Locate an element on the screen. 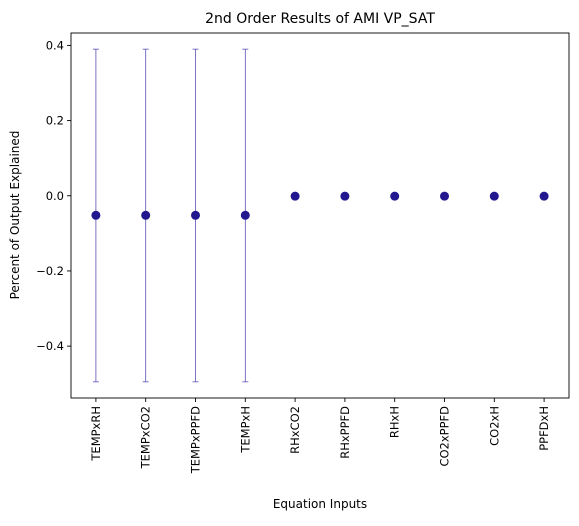  x-tick-label: TEMPxPPFD is located at coordinates (196, 440).